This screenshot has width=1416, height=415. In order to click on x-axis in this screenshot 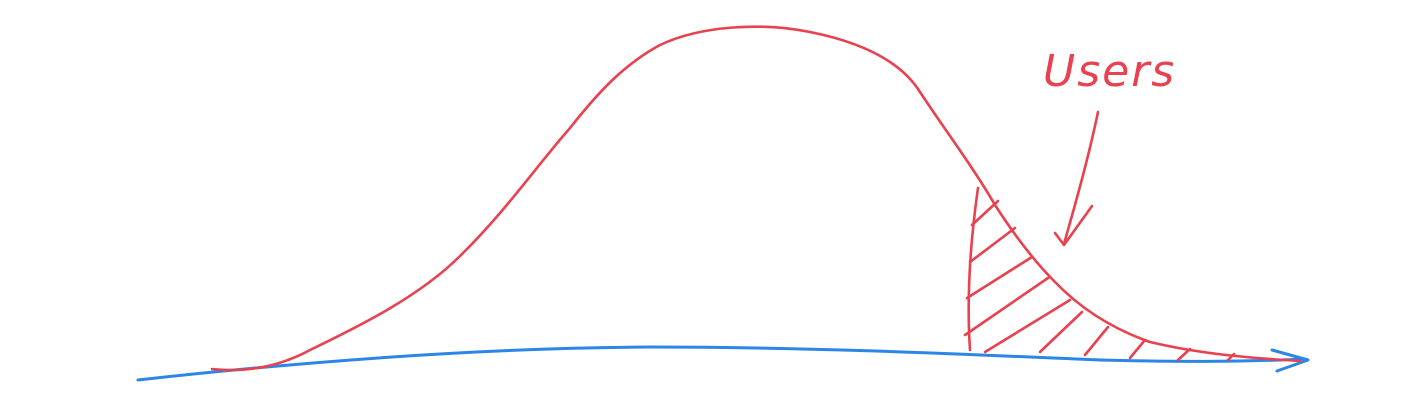, I will do `click(723, 363)`.